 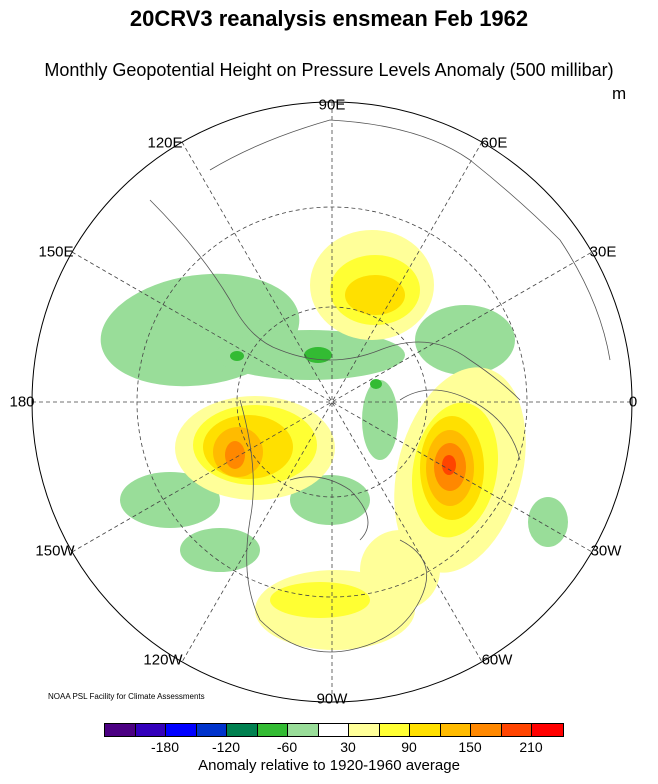 What do you see at coordinates (56, 252) in the screenshot?
I see `lon-label-150E: 150E` at bounding box center [56, 252].